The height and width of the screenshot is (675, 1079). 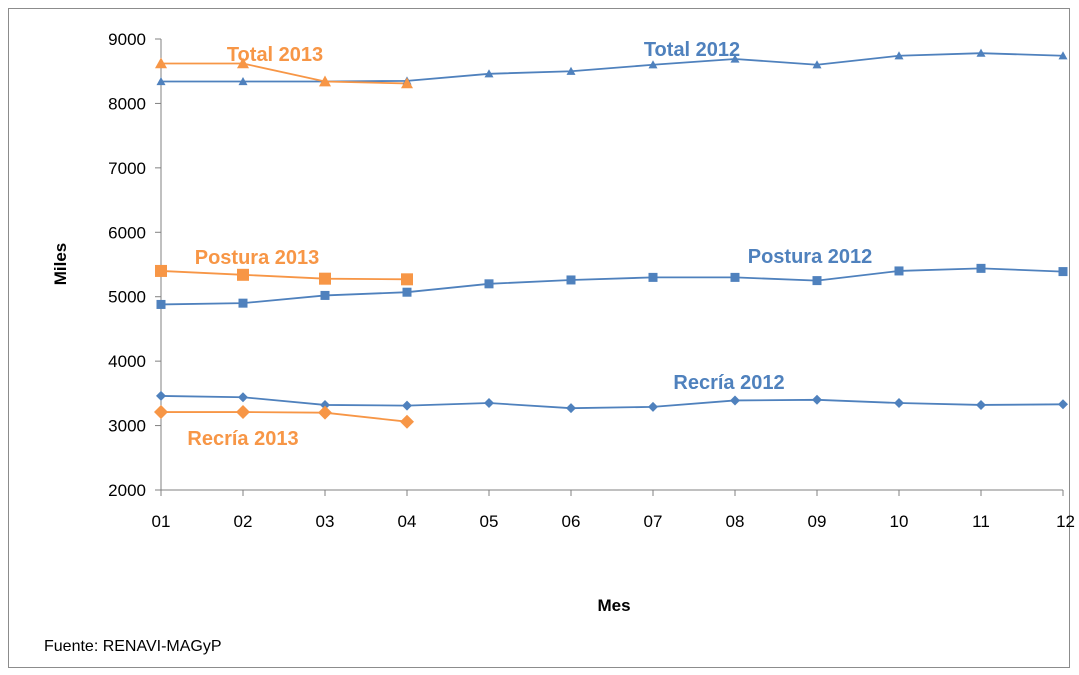 What do you see at coordinates (127, 426) in the screenshot?
I see `y-tick-label: 3000` at bounding box center [127, 426].